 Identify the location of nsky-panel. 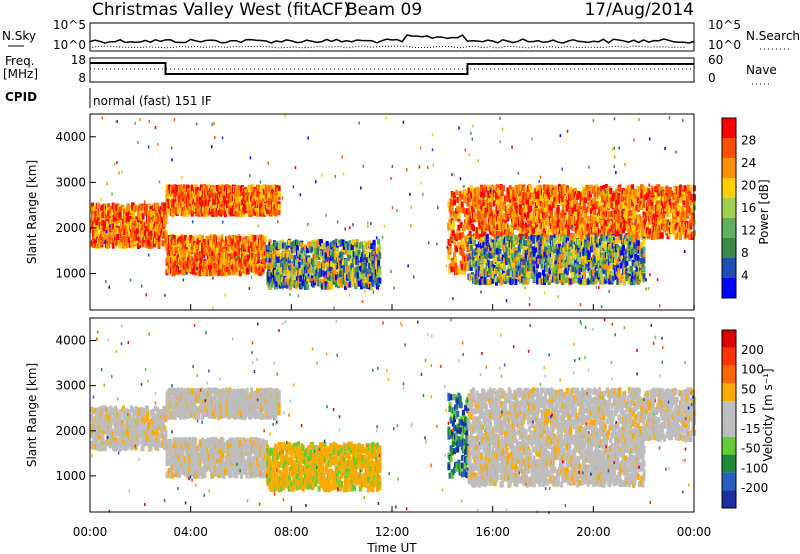
(392, 37).